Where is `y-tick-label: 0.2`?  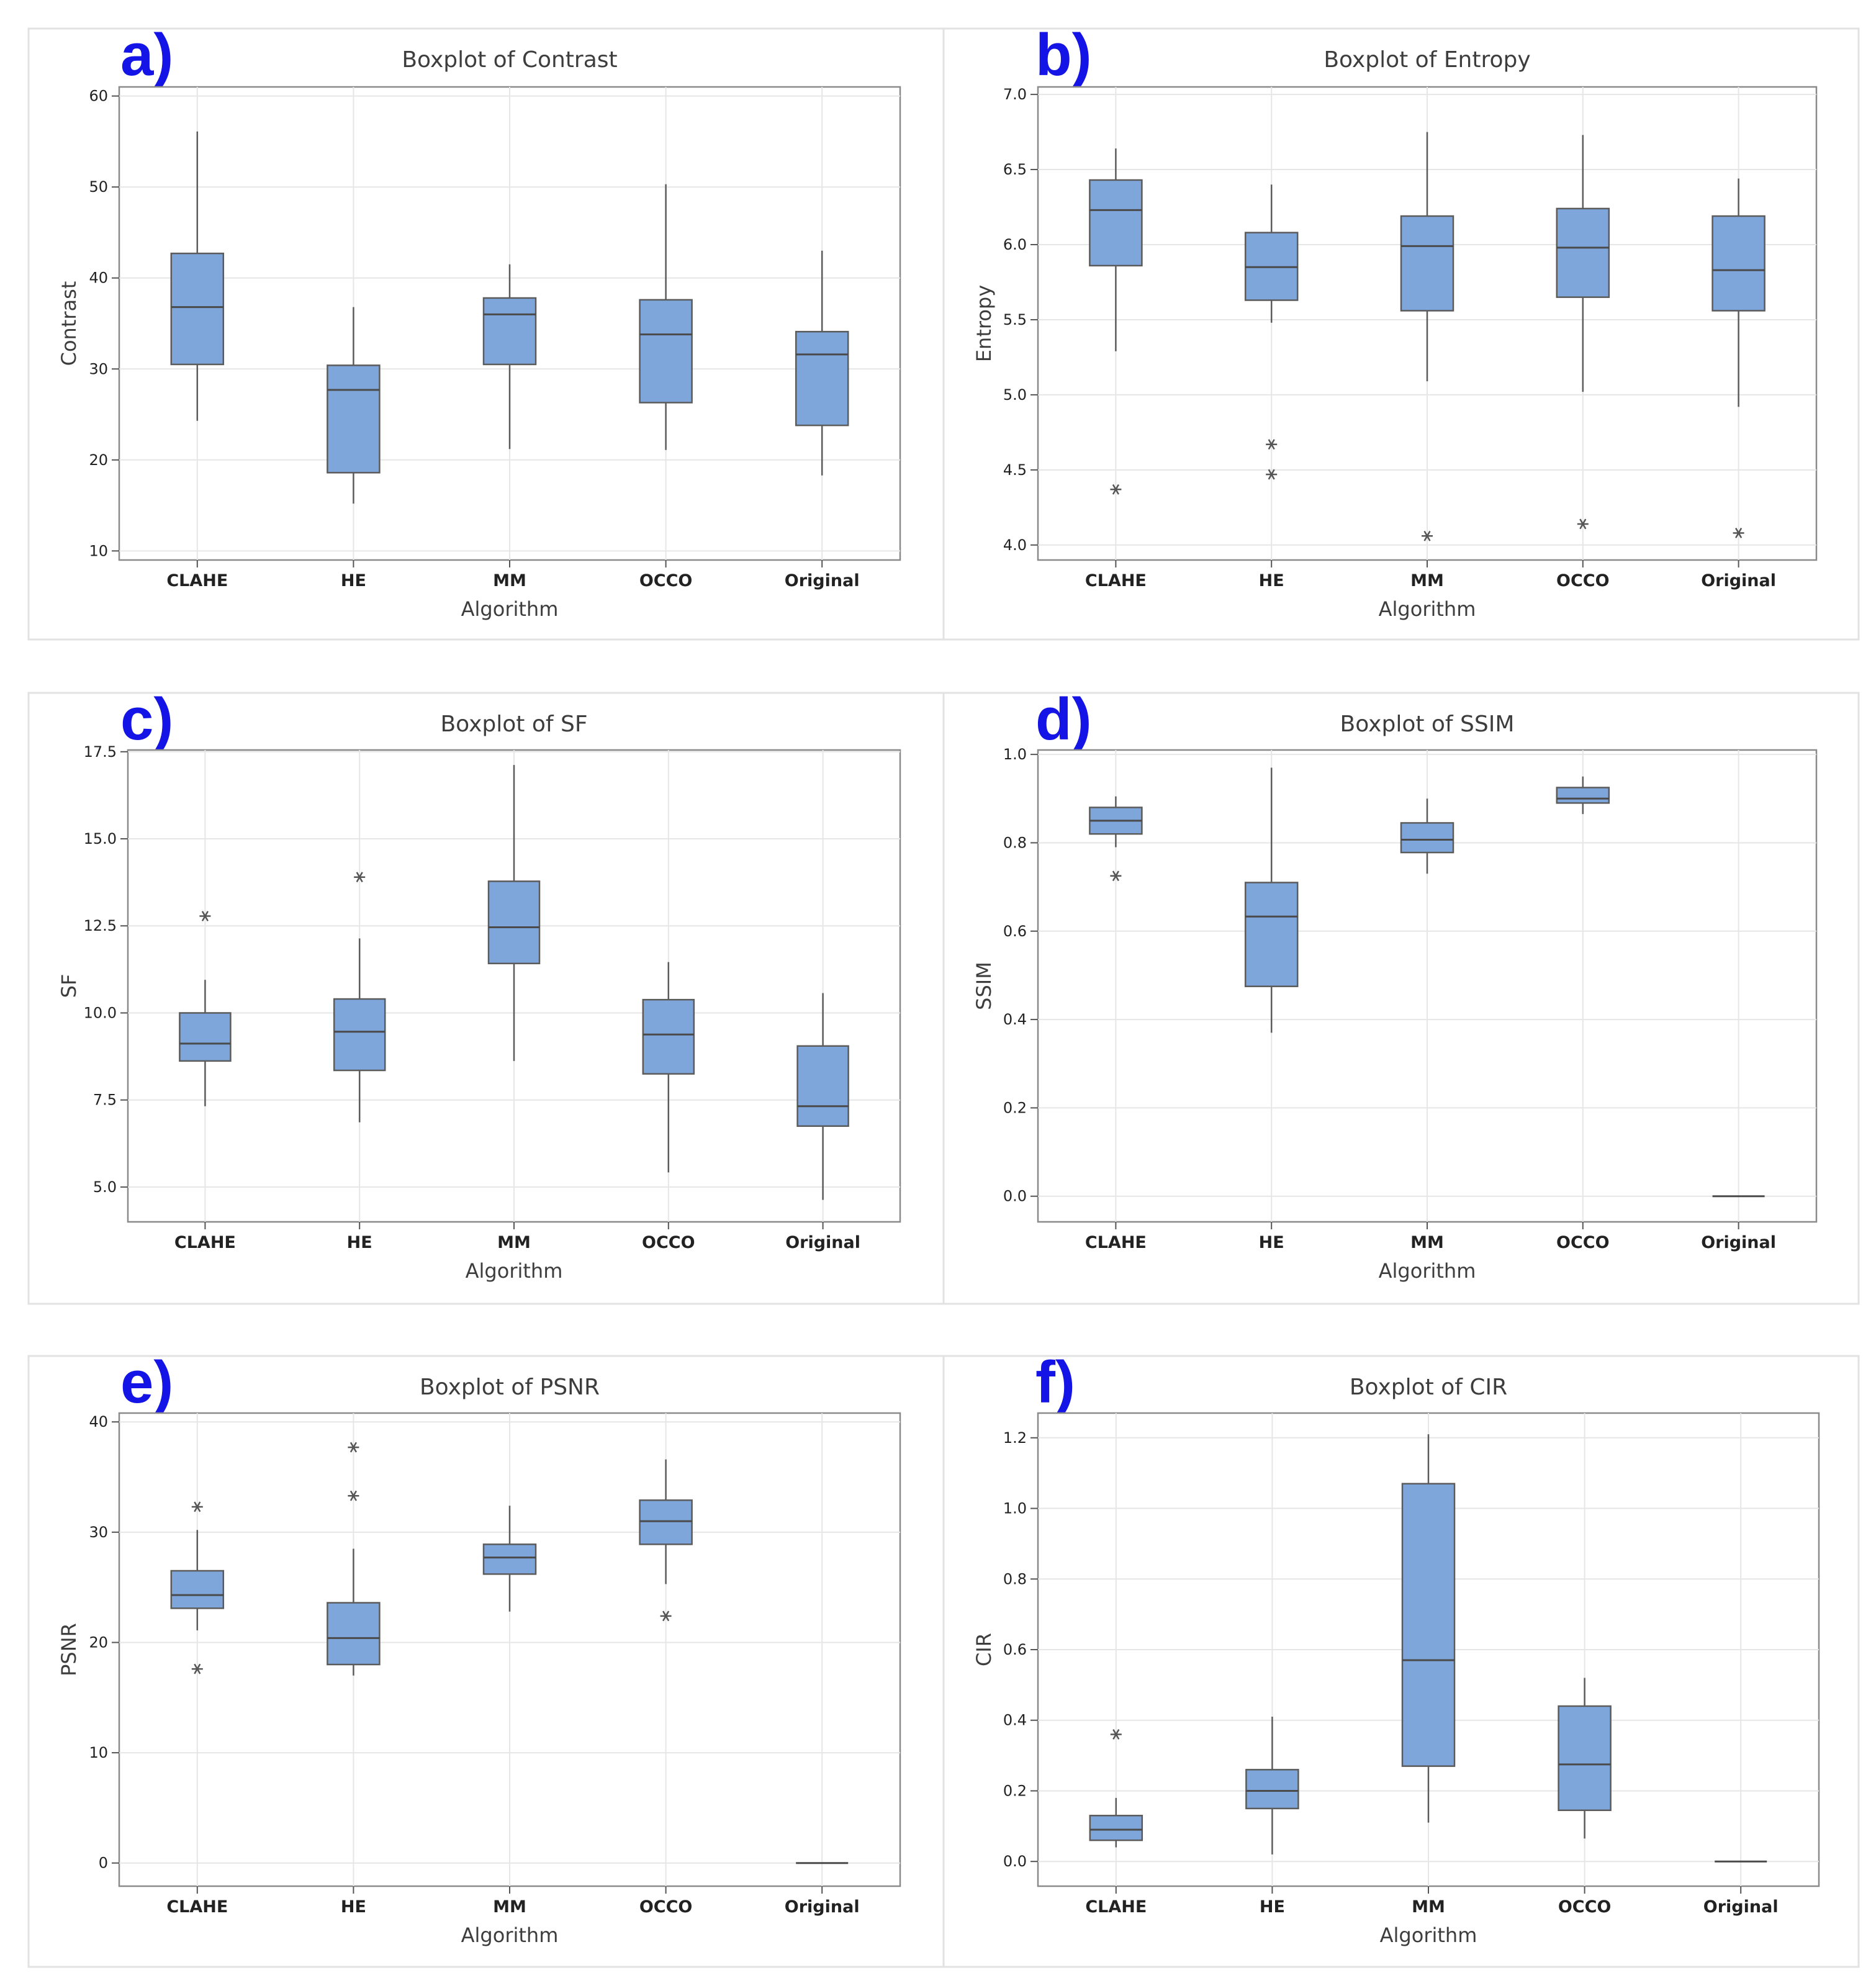 y-tick-label: 0.2 is located at coordinates (1015, 1107).